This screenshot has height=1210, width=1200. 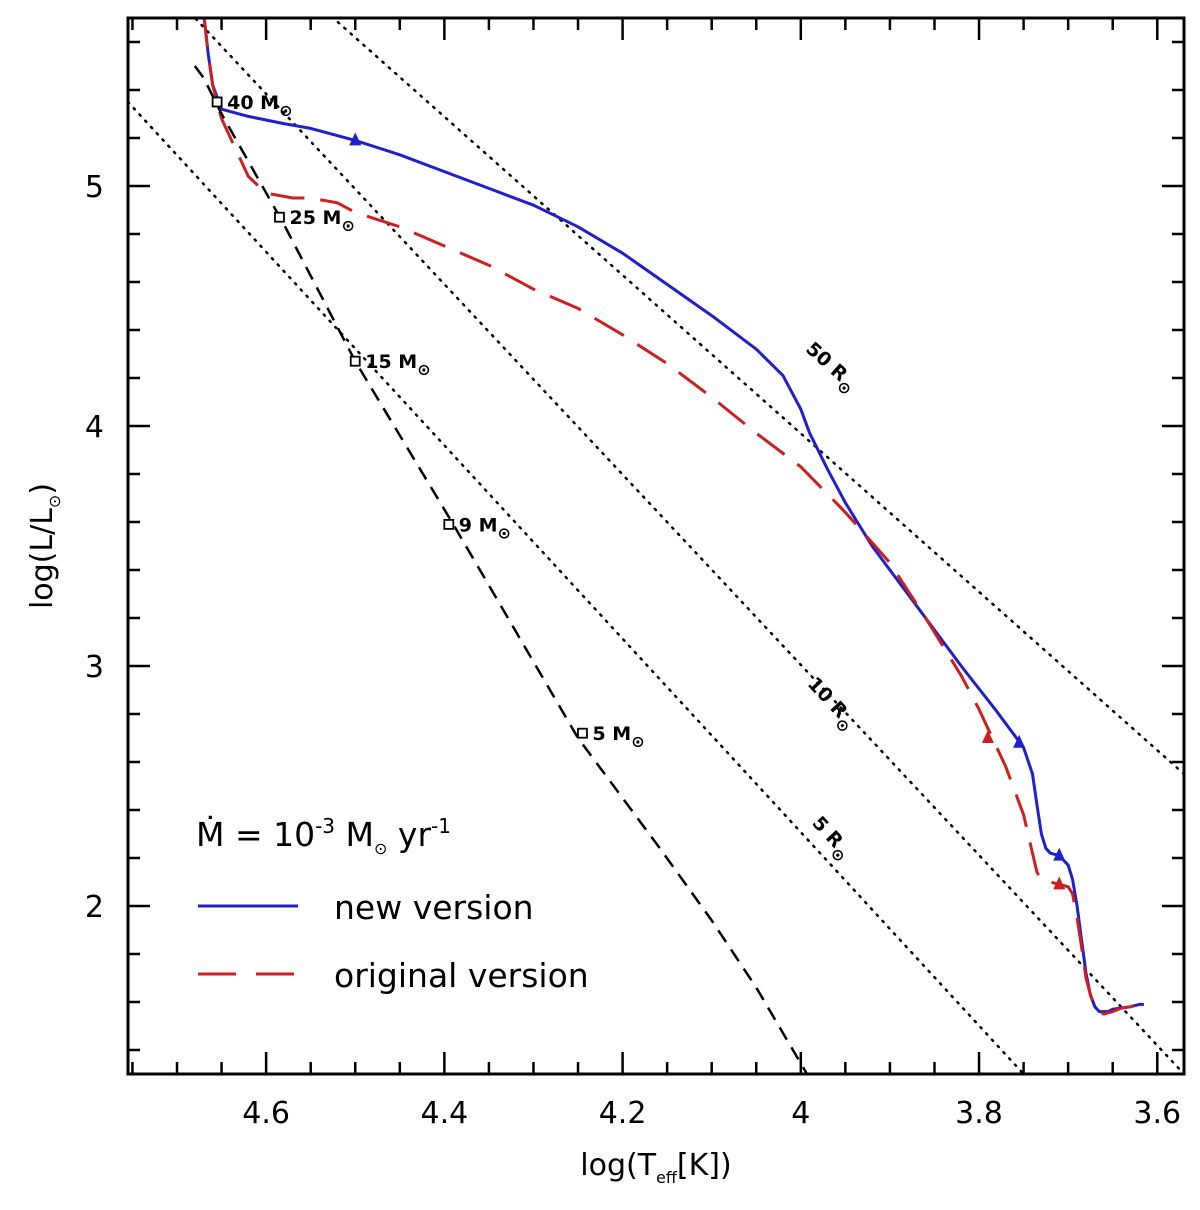 What do you see at coordinates (94, 907) in the screenshot?
I see `y-tick-label: 2` at bounding box center [94, 907].